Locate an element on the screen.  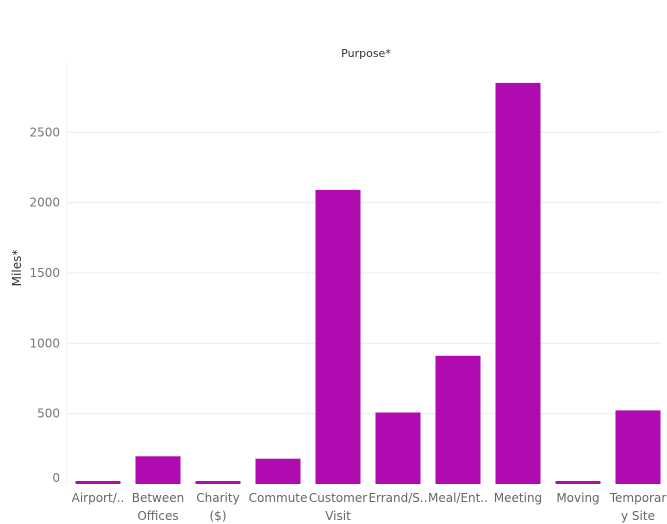
chart-title: Purpose* is located at coordinates (366, 53).